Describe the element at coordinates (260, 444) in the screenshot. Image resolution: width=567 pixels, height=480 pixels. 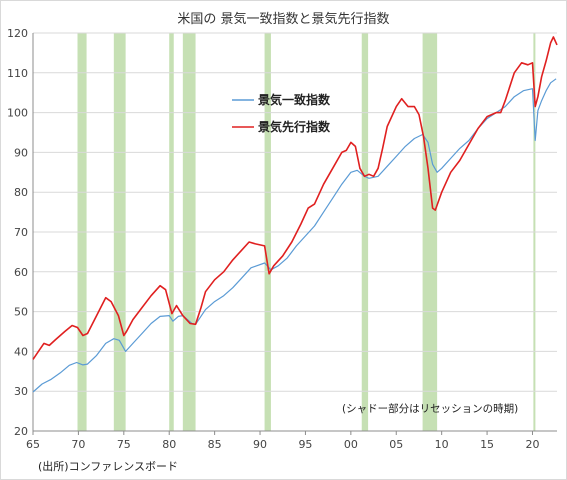
I see `x-tick-label: 90` at that location.